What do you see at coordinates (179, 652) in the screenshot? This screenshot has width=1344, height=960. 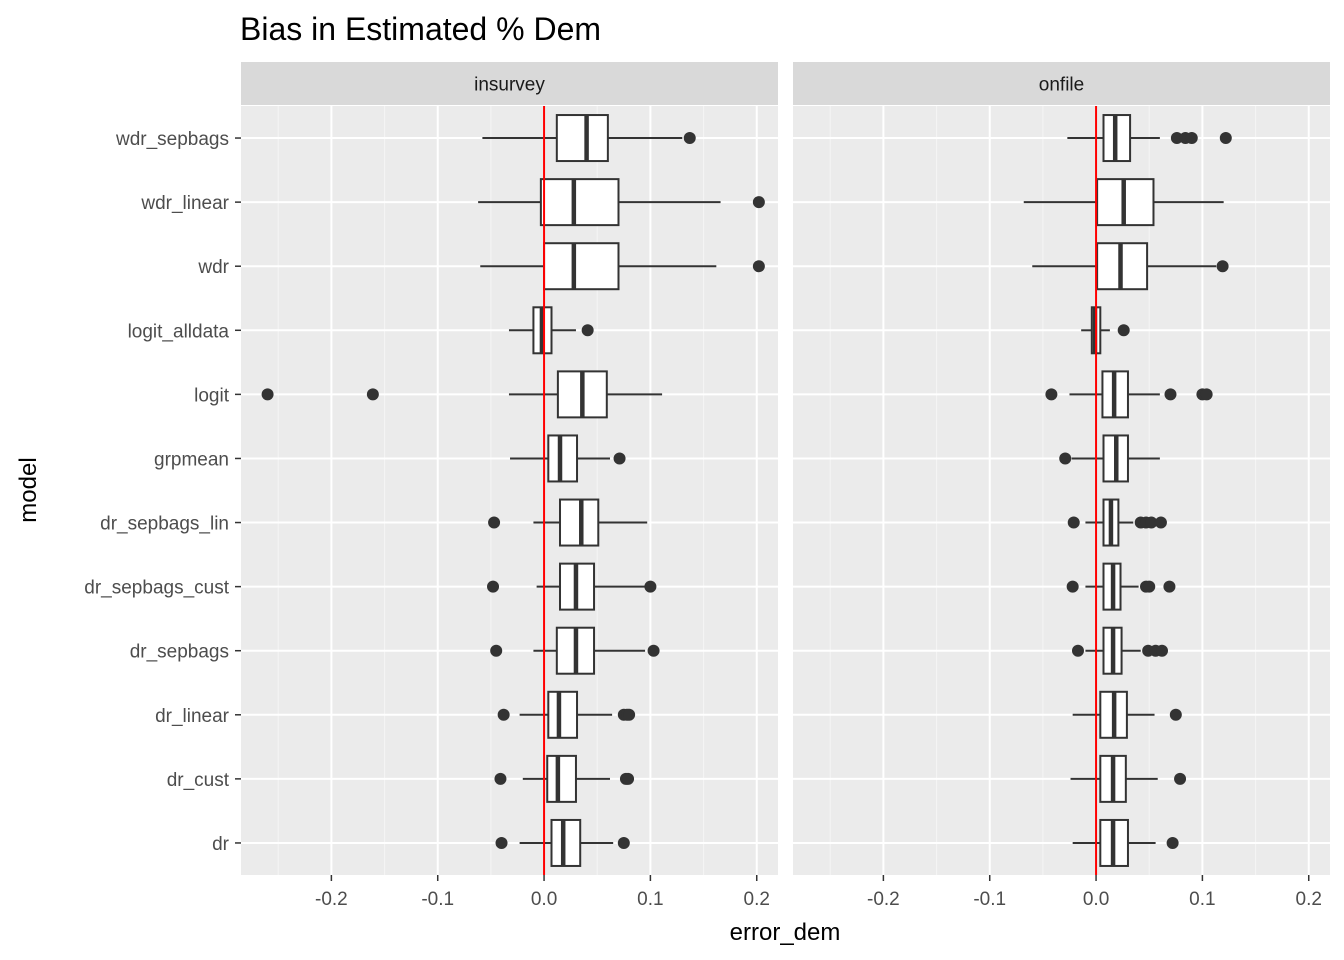 I see `y-tick-label: dr_sepbags` at bounding box center [179, 652].